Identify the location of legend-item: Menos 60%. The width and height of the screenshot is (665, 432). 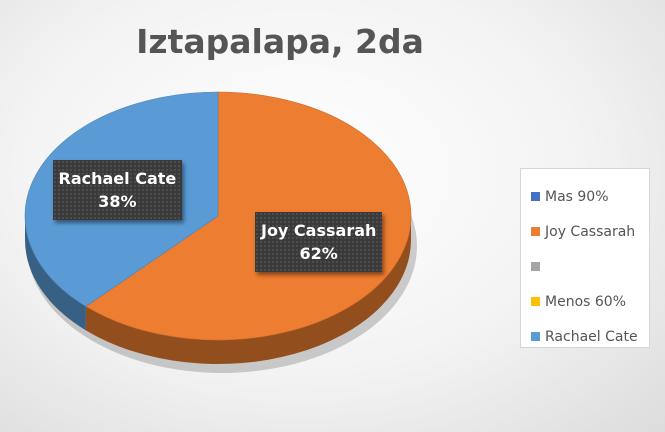
(585, 301).